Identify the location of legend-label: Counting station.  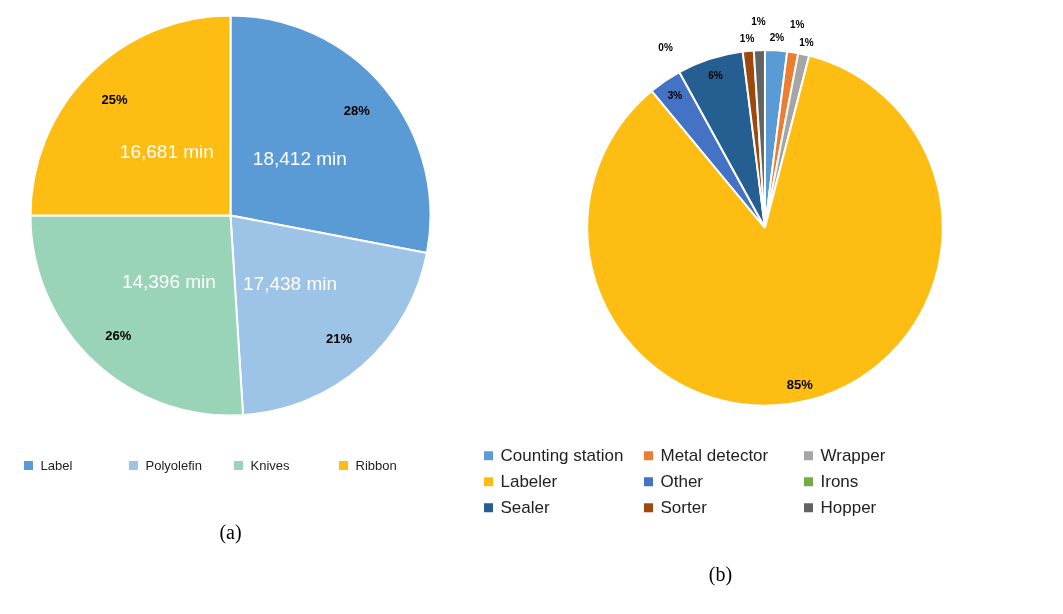
(562, 456).